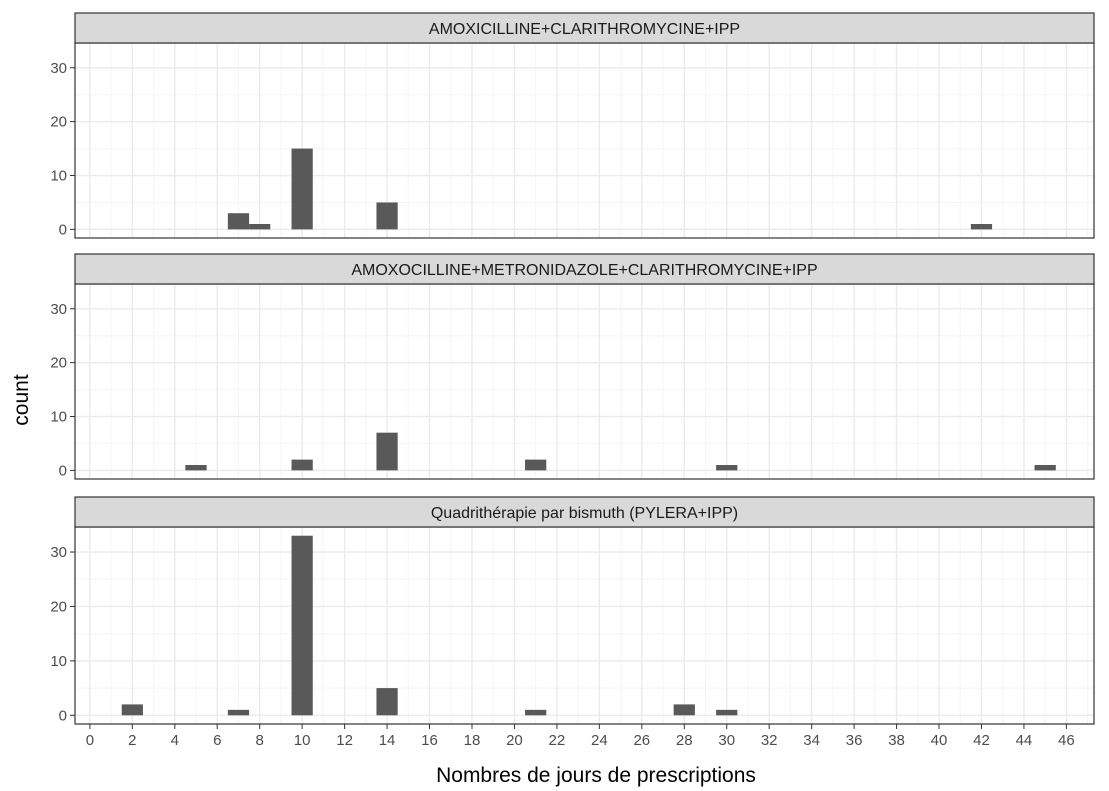  Describe the element at coordinates (344, 740) in the screenshot. I see `x-tick-label: 12` at that location.